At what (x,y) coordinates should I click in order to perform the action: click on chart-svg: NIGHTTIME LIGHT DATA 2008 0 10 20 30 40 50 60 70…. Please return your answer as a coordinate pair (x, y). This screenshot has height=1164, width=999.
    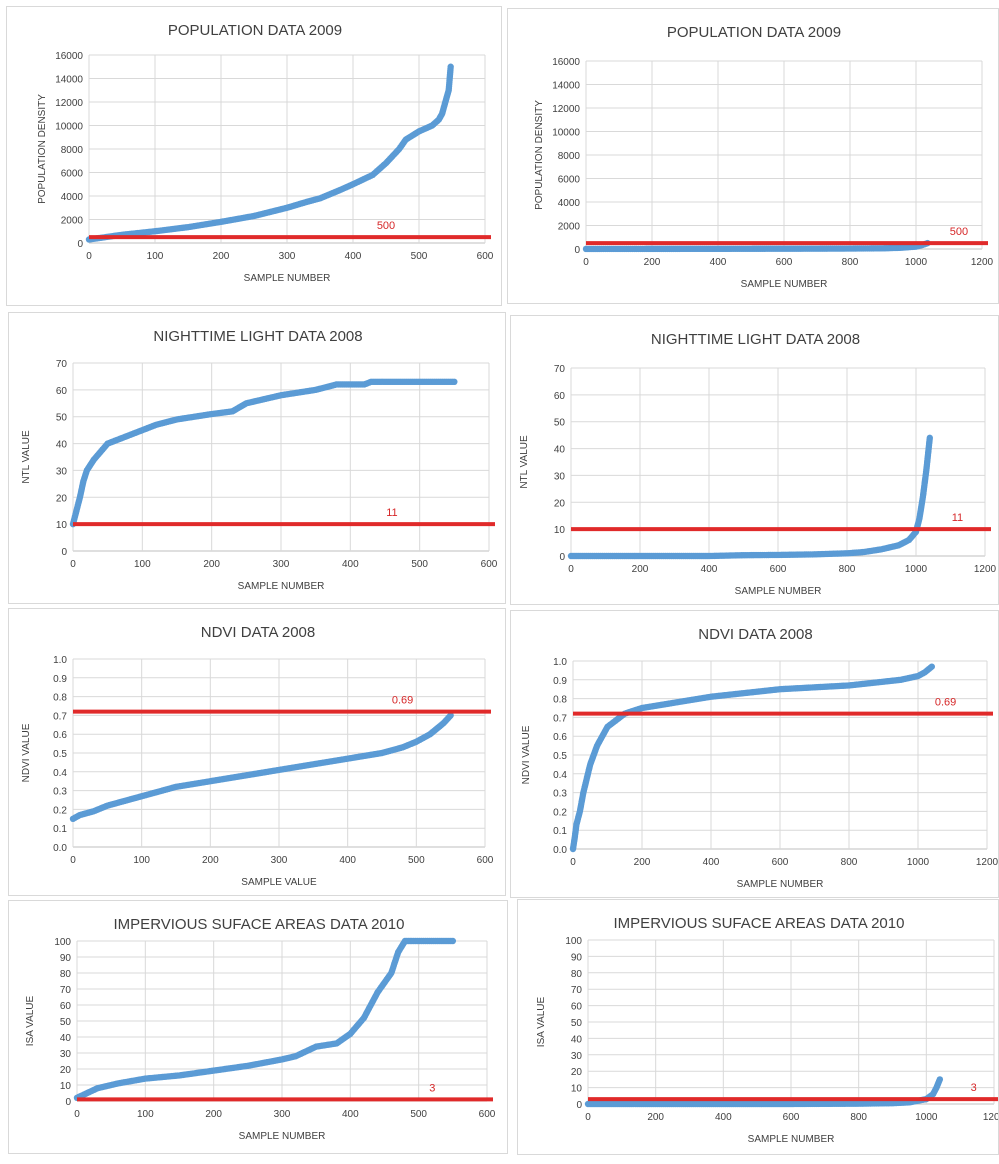
    Looking at the image, I should click on (758, 464).